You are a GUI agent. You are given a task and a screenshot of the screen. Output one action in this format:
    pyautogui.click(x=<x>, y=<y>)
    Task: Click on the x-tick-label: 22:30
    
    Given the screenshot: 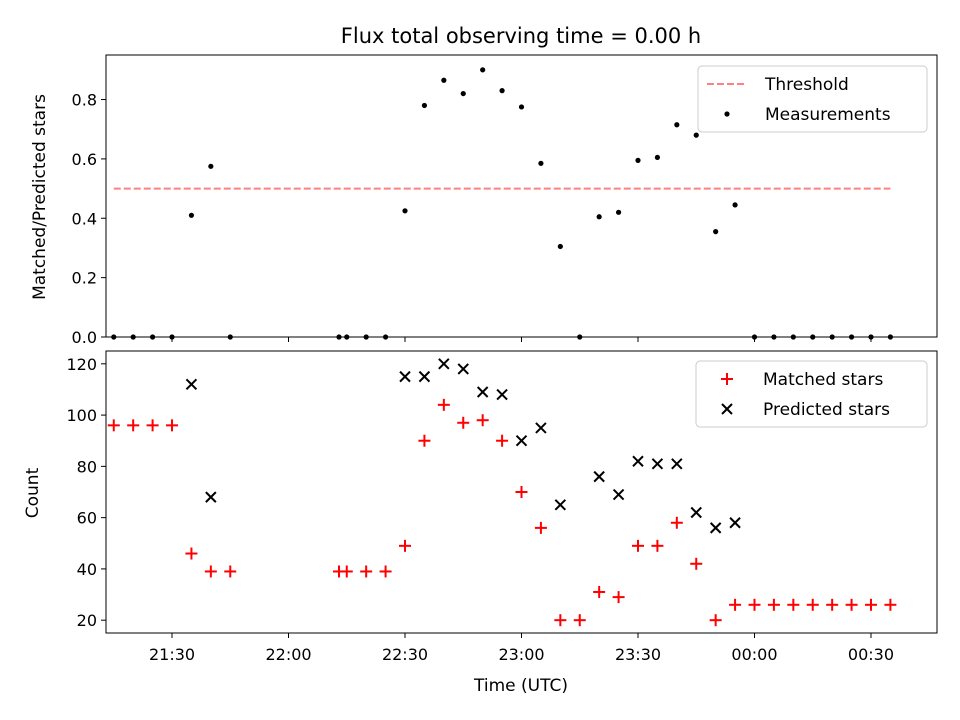 What is the action you would take?
    pyautogui.click(x=405, y=654)
    